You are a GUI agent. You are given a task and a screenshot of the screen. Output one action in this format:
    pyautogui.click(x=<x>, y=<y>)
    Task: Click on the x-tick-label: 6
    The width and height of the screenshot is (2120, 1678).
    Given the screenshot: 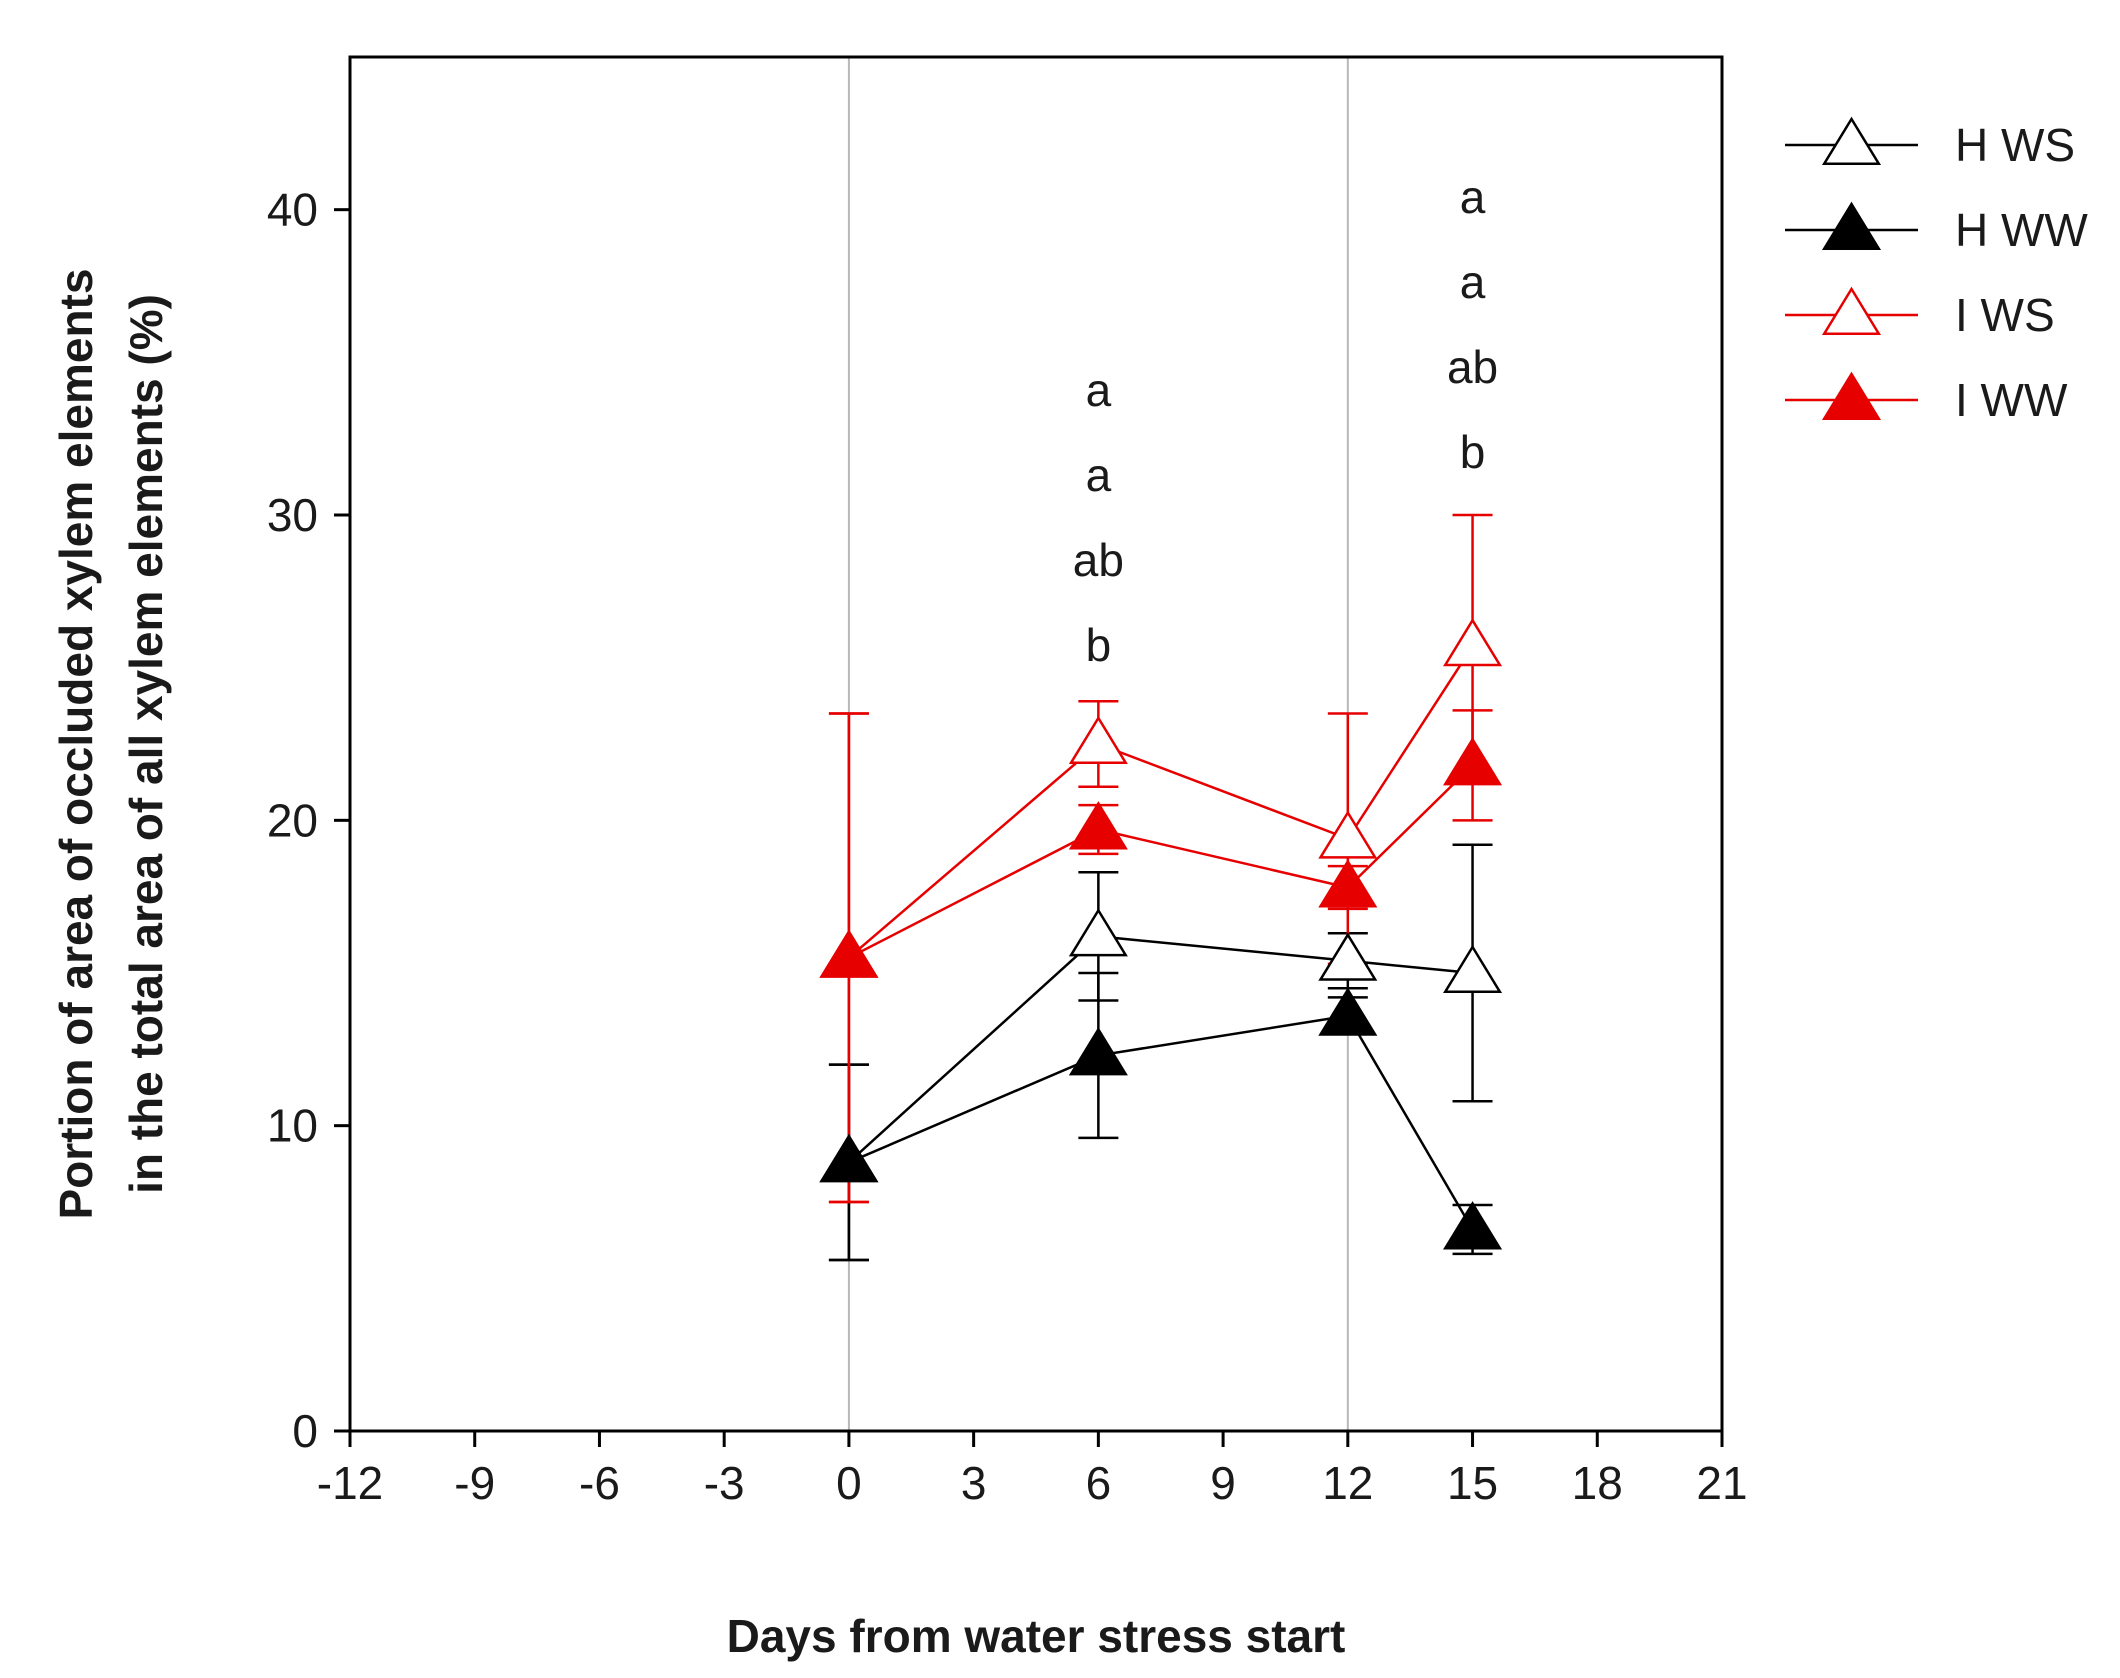 What is the action you would take?
    pyautogui.click(x=1099, y=1483)
    